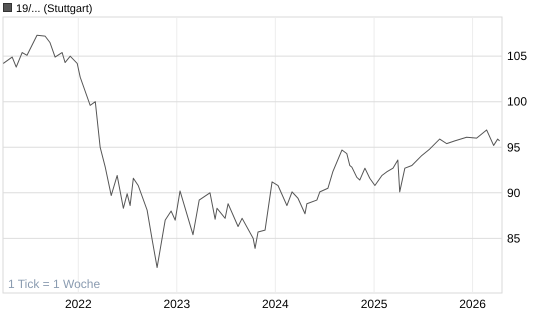 The image size is (545, 327). Describe the element at coordinates (374, 304) in the screenshot. I see `x-tick-label: 2025` at that location.